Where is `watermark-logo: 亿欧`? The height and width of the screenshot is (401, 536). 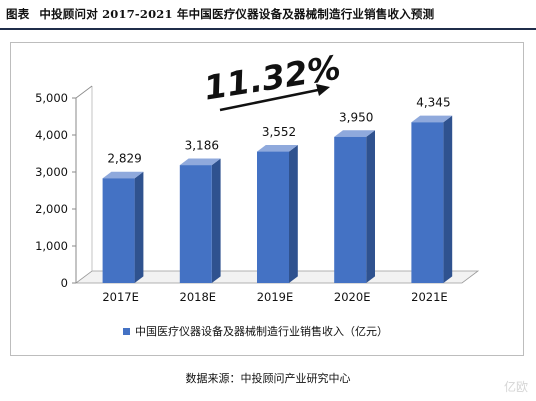 watermark-logo: 亿欧 is located at coordinates (515, 387).